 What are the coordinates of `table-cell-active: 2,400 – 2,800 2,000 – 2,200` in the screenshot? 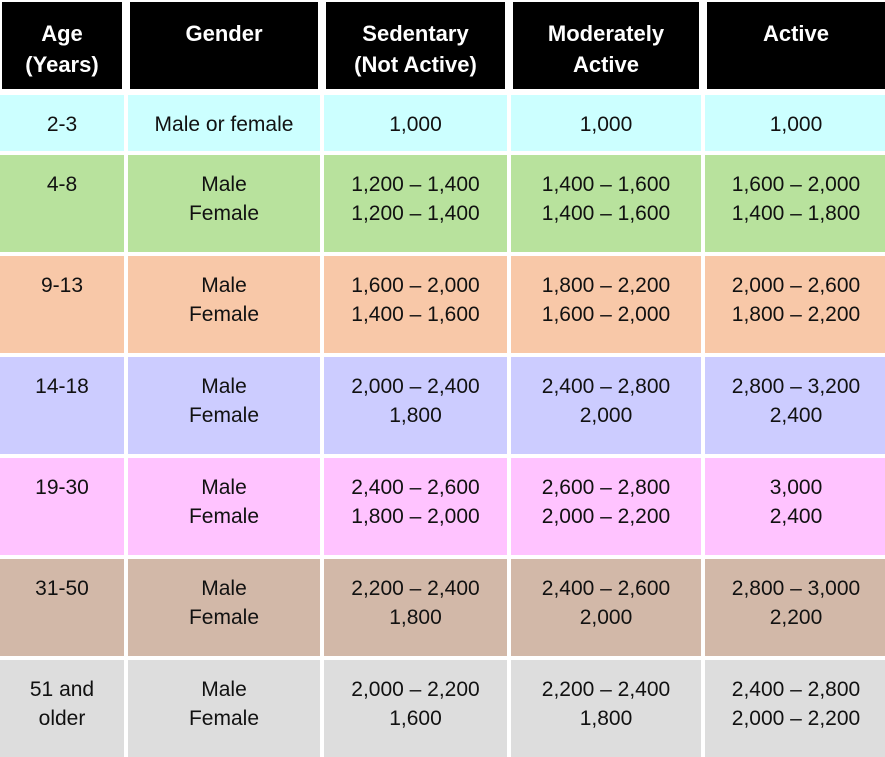 It's located at (795, 708).